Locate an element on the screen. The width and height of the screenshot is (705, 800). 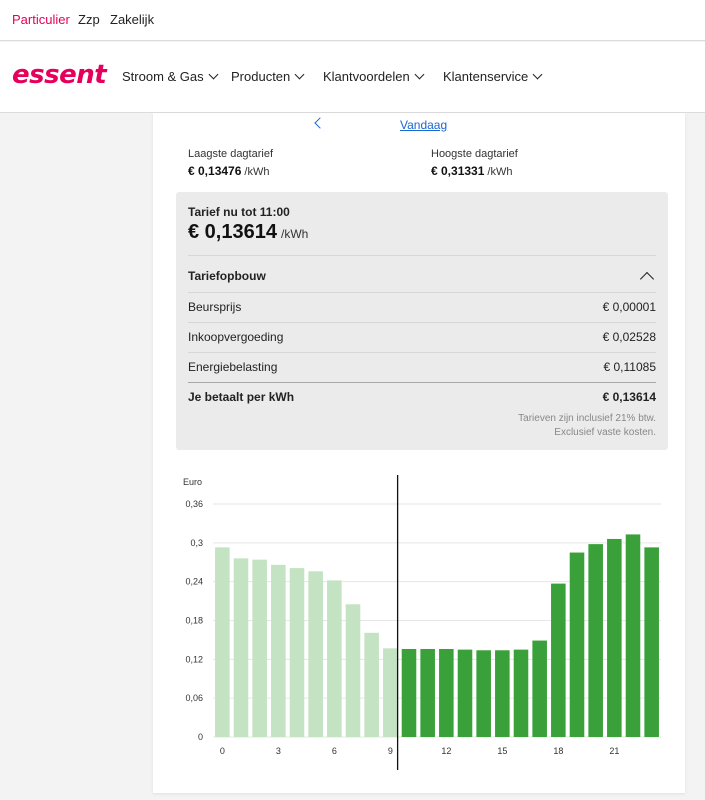
highest-rate-value: € 0,31331 is located at coordinates (458, 171).